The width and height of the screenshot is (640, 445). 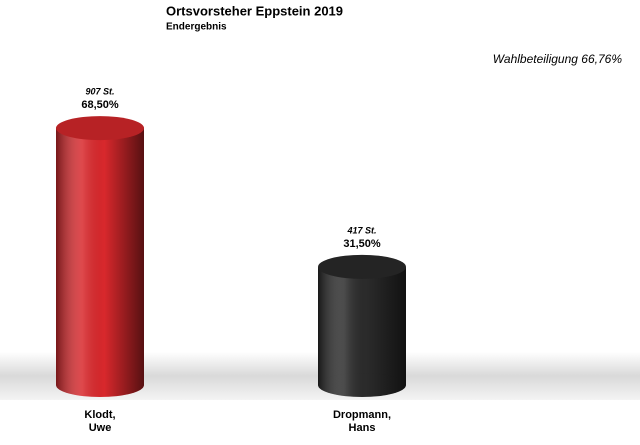 What do you see at coordinates (362, 421) in the screenshot?
I see `x-tick-label: Dropmann, Hans` at bounding box center [362, 421].